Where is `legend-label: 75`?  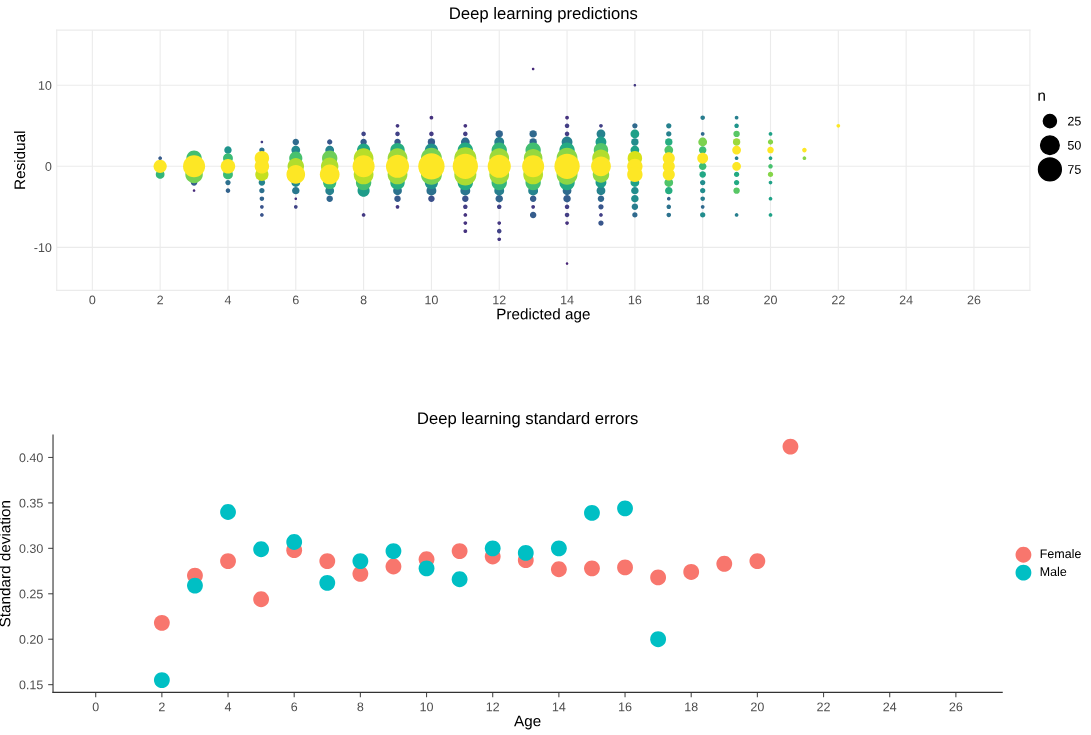 legend-label: 75 is located at coordinates (1074, 169).